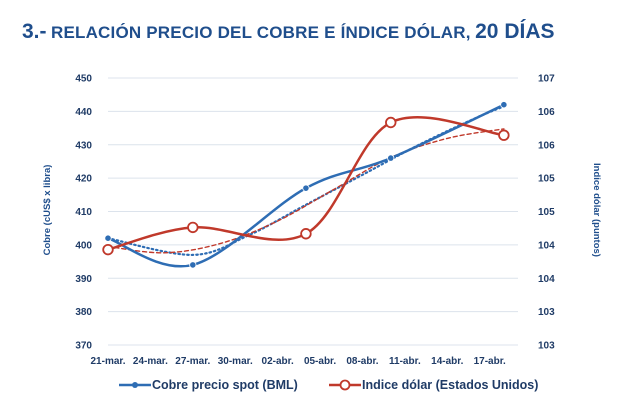  Describe the element at coordinates (83, 346) in the screenshot. I see `y-left-tick-label: 370` at that location.